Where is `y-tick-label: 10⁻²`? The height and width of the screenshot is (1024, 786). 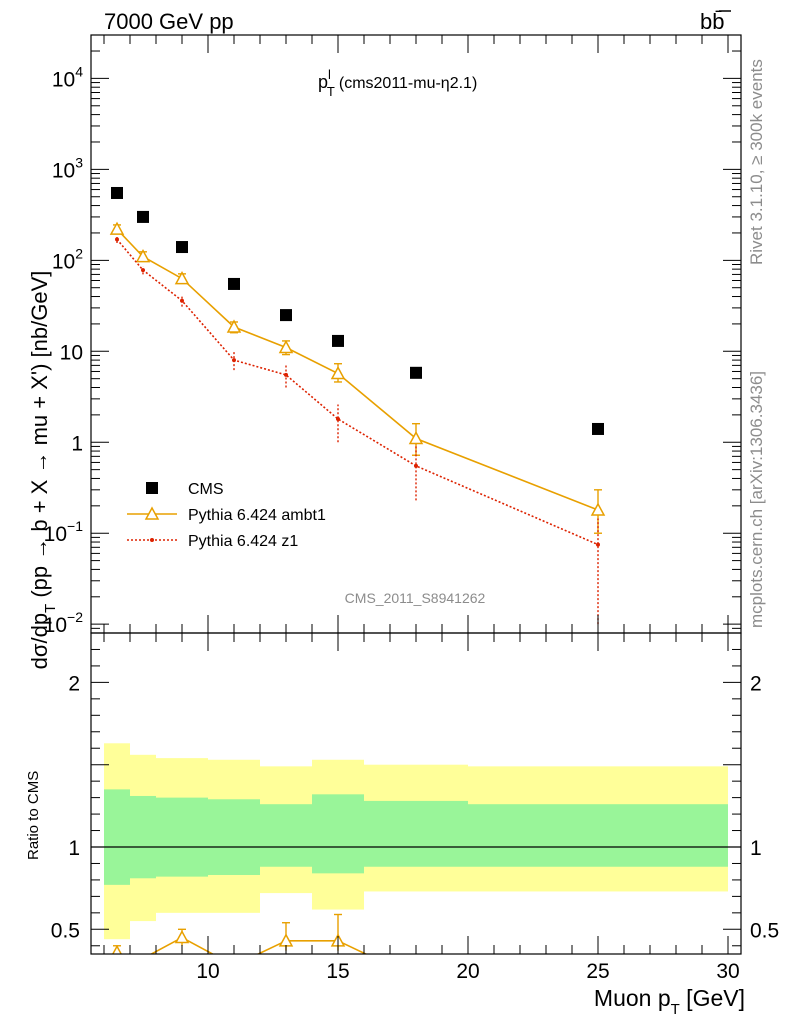
y-tick-label: 10⁻² is located at coordinates (64, 623).